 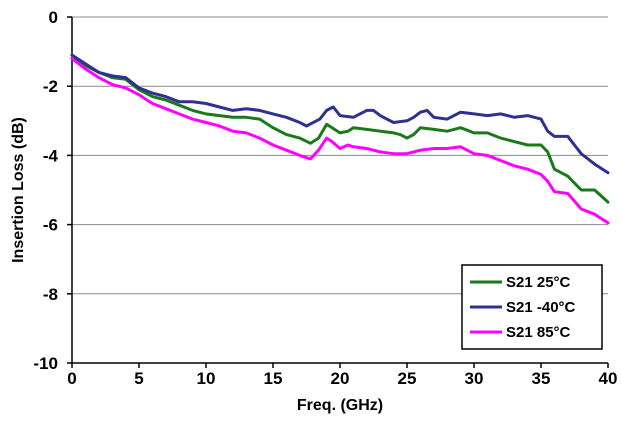 What do you see at coordinates (18, 190) in the screenshot?
I see `y-axis-title: Insertion Loss (dB)` at bounding box center [18, 190].